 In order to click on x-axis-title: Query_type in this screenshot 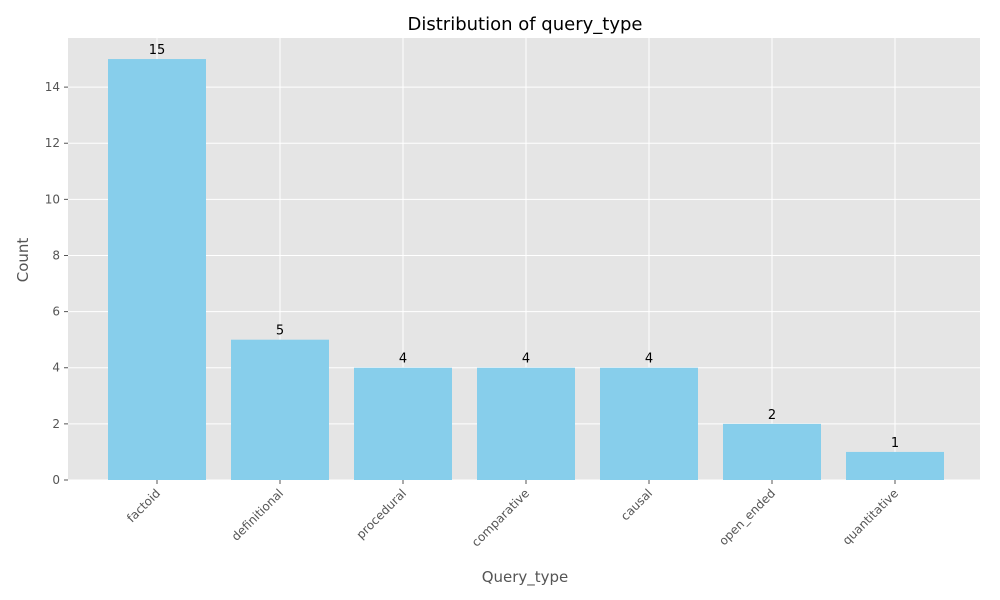, I will do `click(525, 577)`.